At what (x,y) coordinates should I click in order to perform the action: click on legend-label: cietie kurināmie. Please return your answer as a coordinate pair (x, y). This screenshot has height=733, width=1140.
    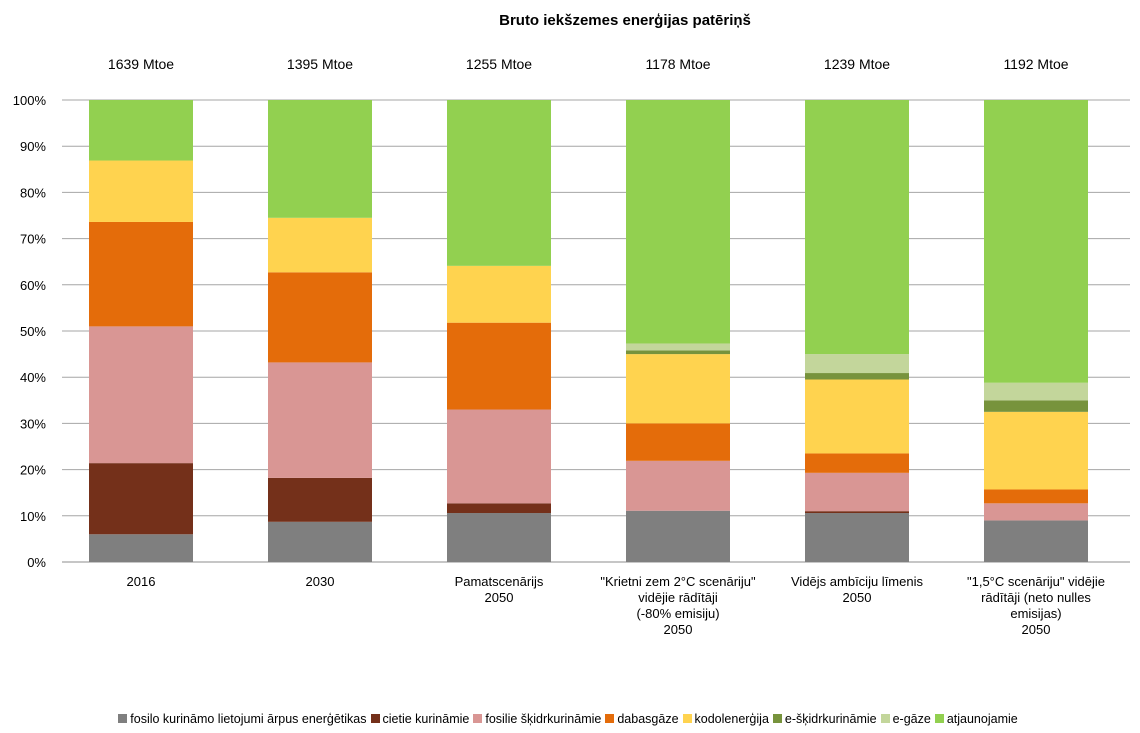
    Looking at the image, I should click on (426, 719).